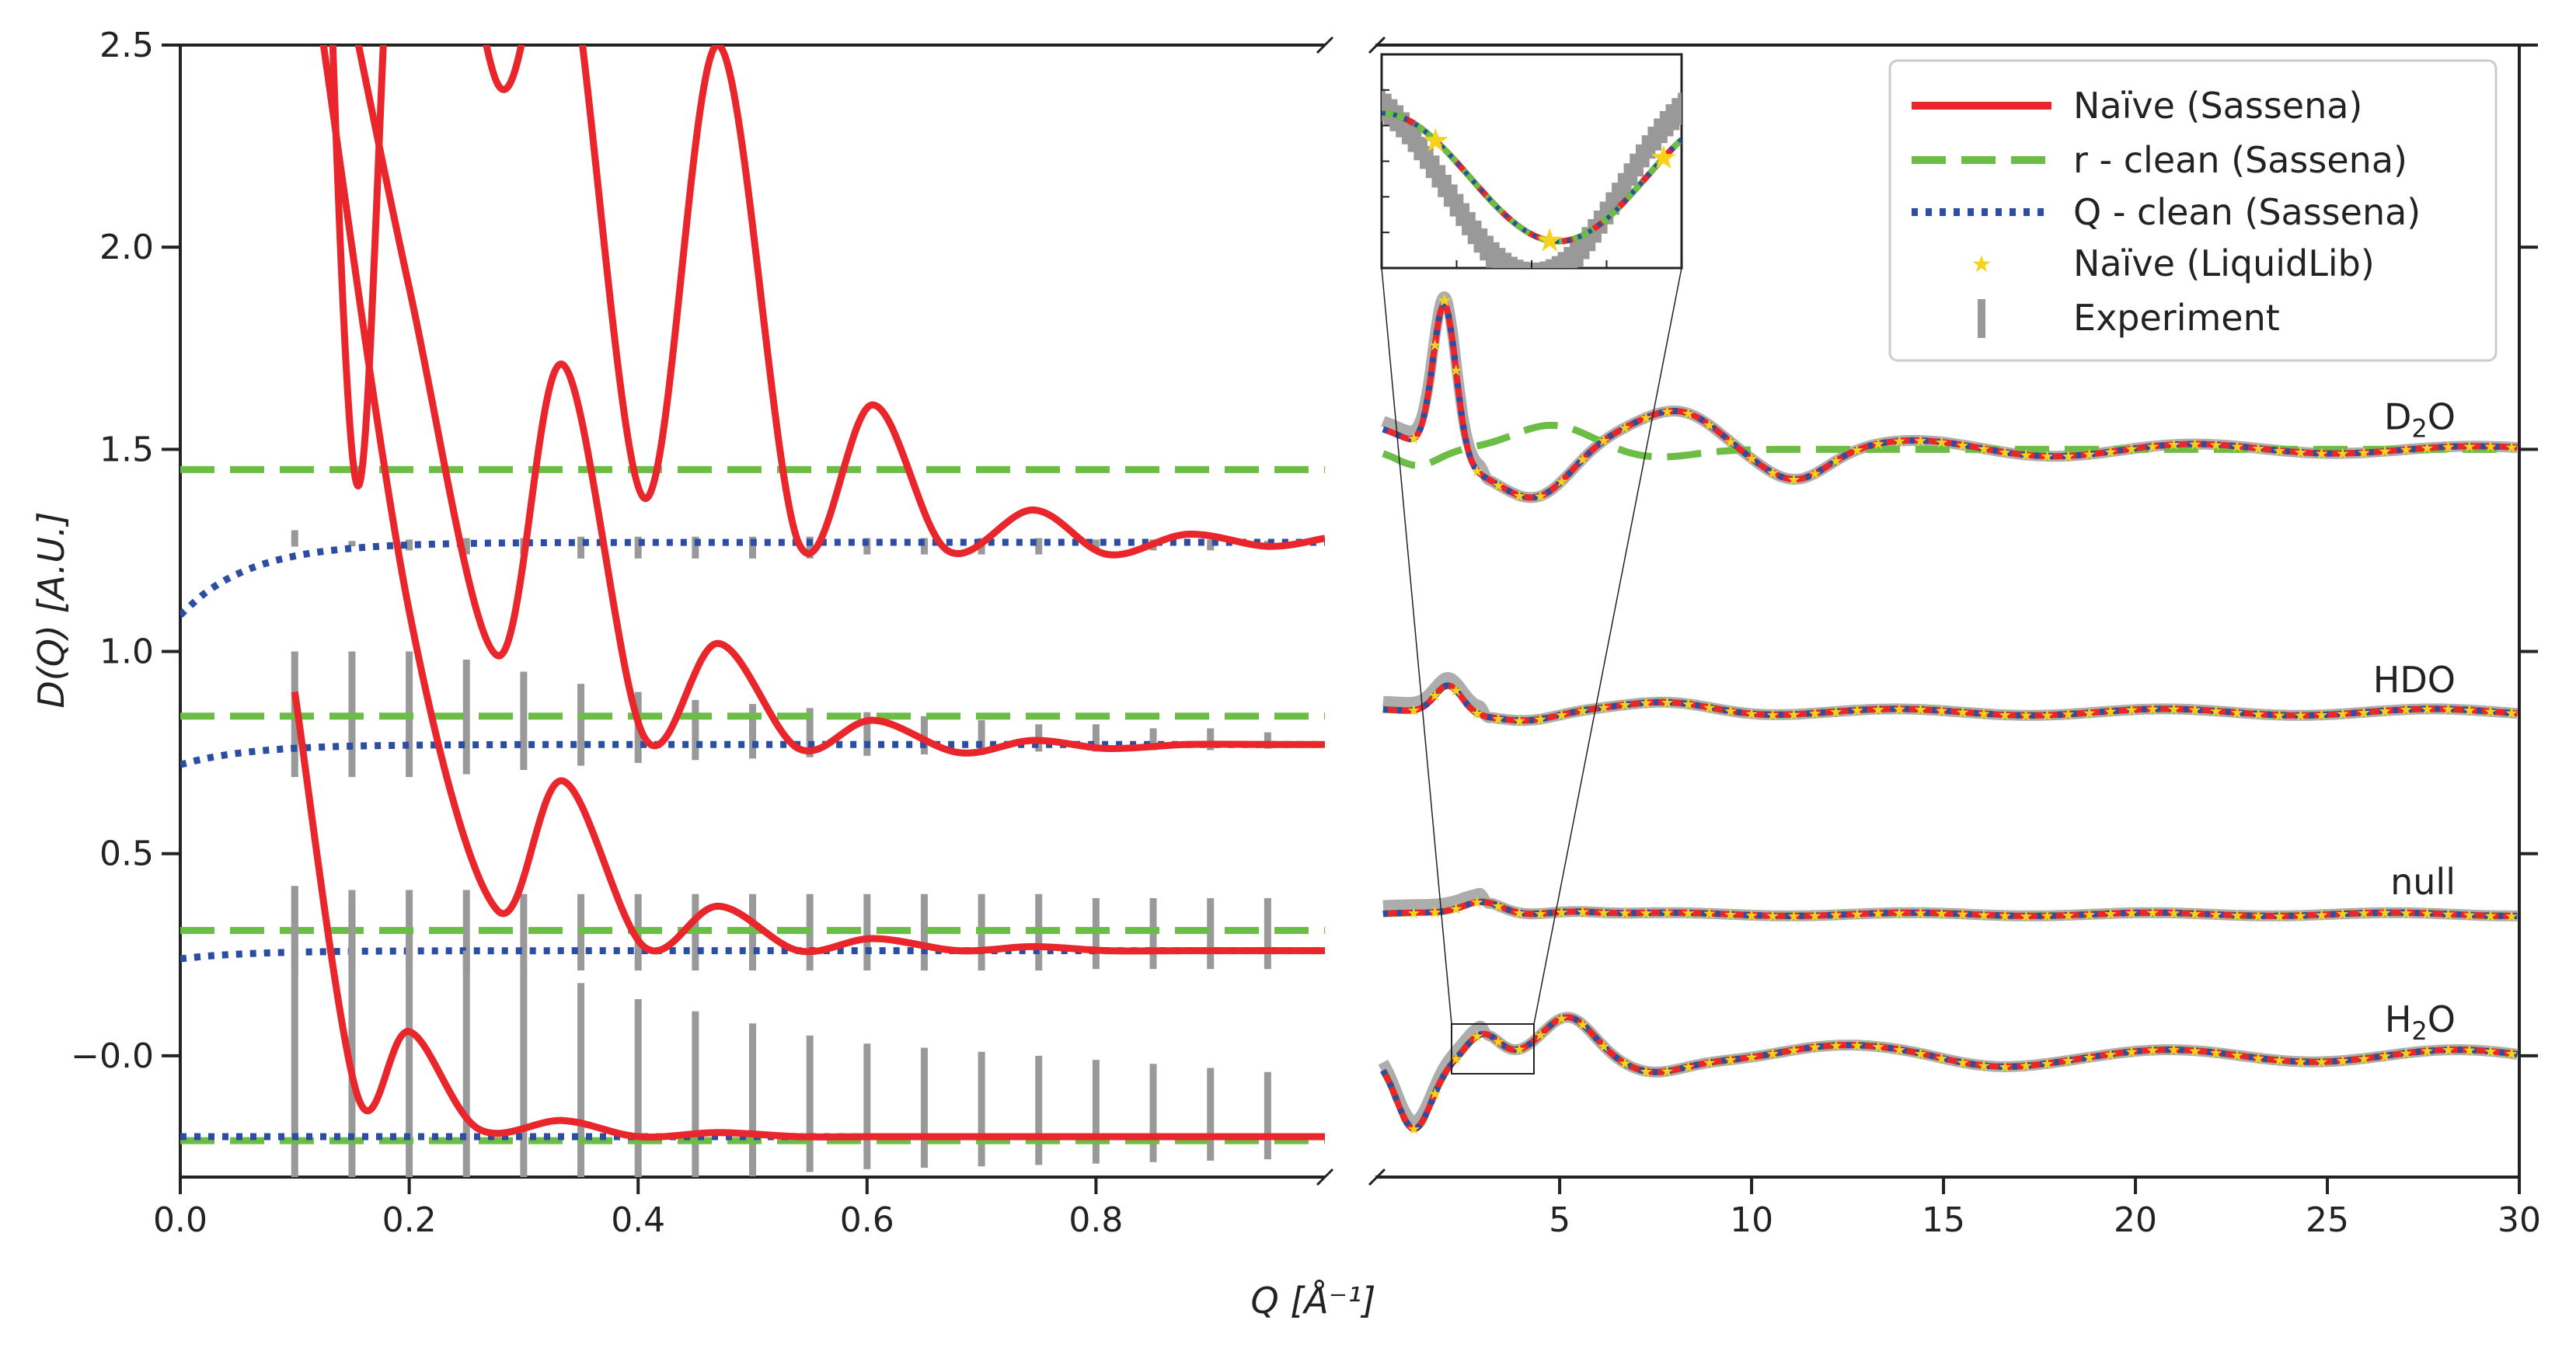 This screenshot has width=2576, height=1348. Describe the element at coordinates (2135, 1220) in the screenshot. I see `right-x-tick-label: 20` at that location.